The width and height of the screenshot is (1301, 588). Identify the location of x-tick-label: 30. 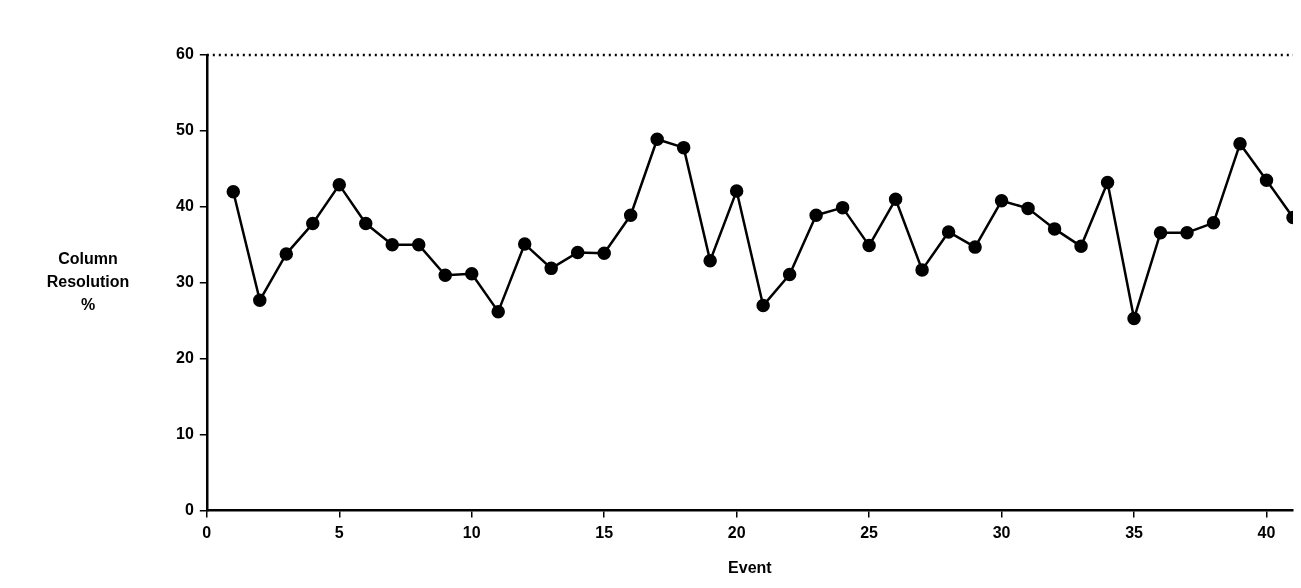
(1001, 532).